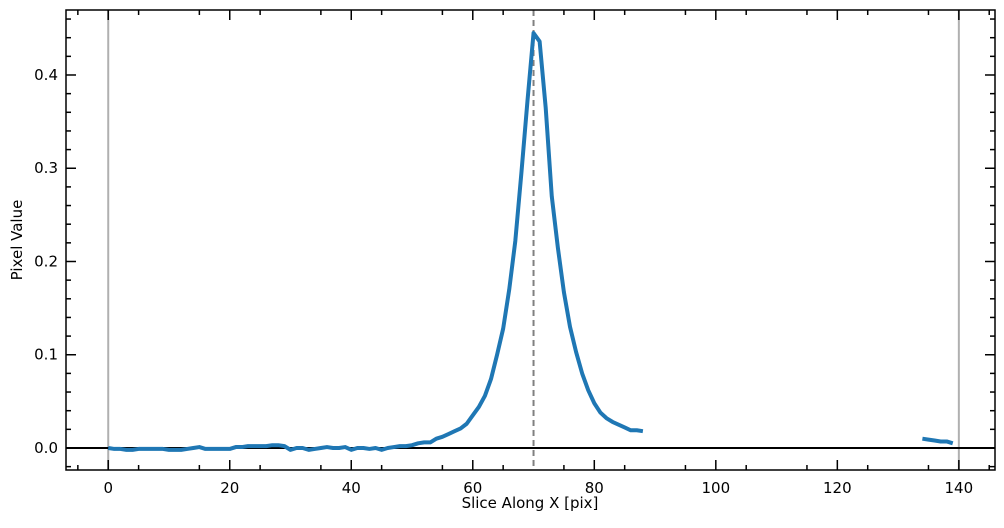 Image resolution: width=1004 pixels, height=528 pixels. What do you see at coordinates (46, 168) in the screenshot?
I see `y-tick-label: 0.3` at bounding box center [46, 168].